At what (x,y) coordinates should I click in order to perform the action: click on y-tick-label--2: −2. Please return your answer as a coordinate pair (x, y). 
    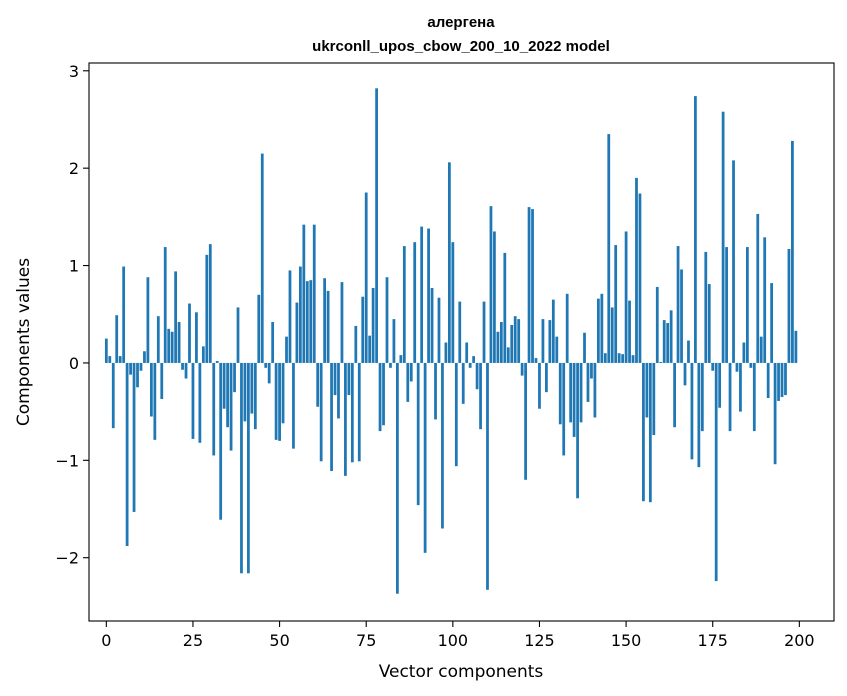
    Looking at the image, I should click on (67, 558).